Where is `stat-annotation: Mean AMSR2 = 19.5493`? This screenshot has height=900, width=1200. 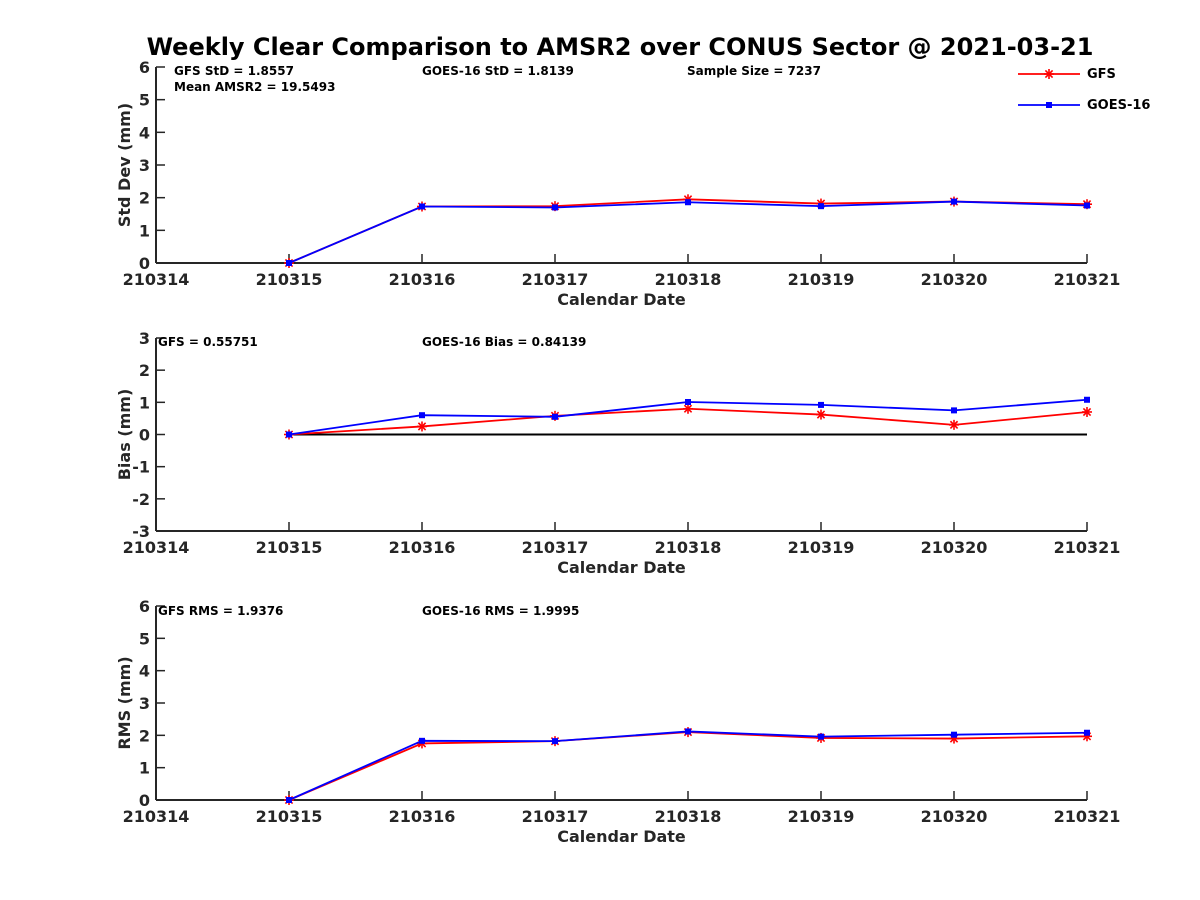 stat-annotation: Mean AMSR2 = 19.5493 is located at coordinates (254, 87).